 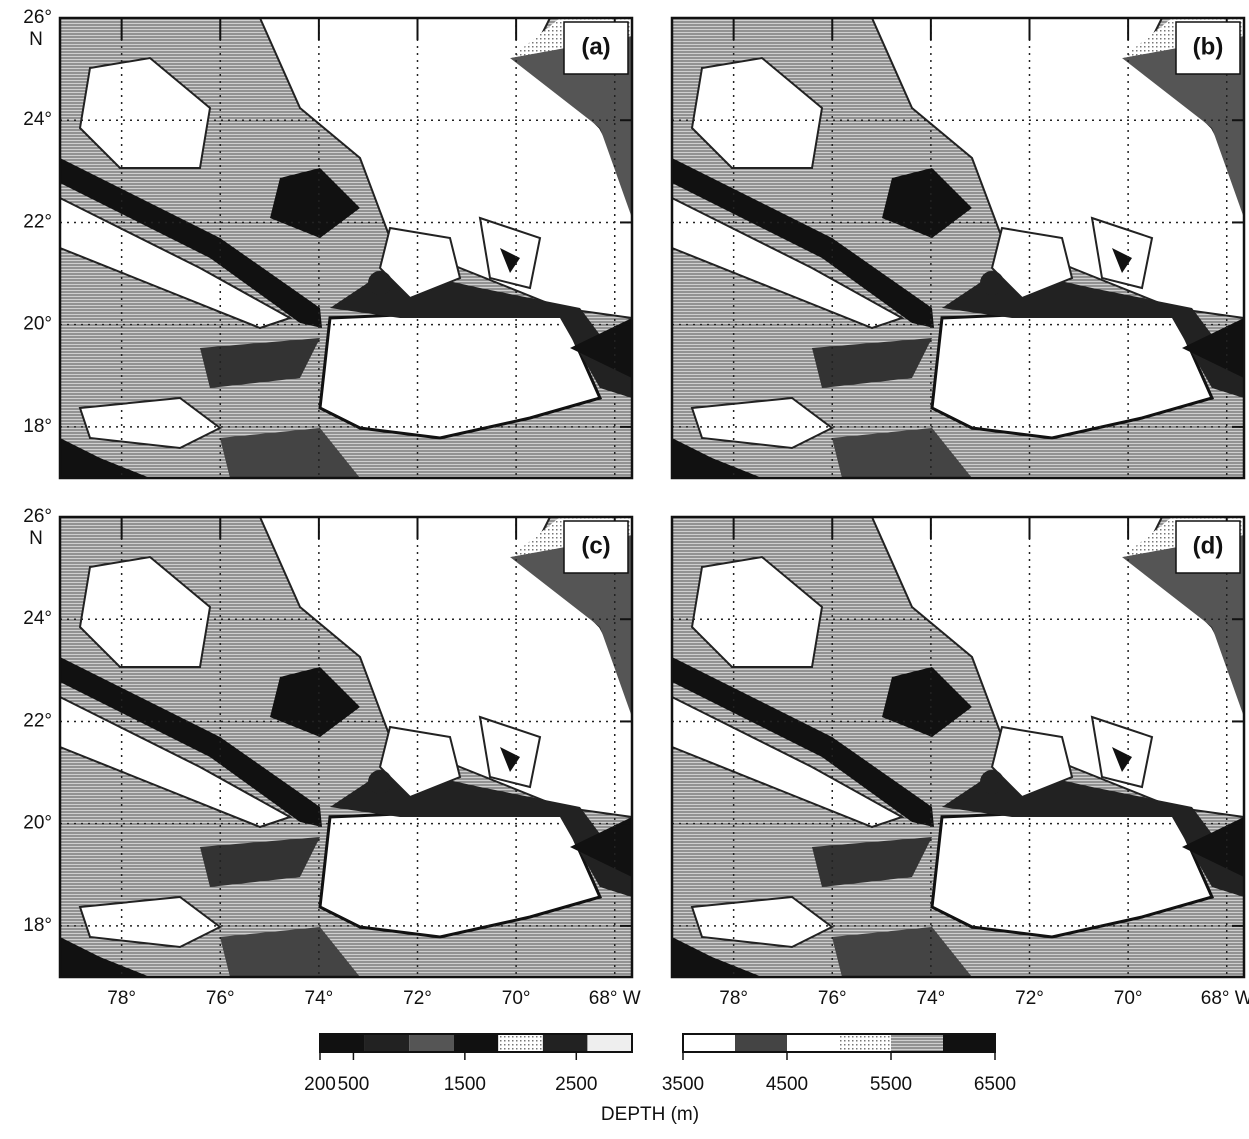 I want to click on colorbar-tick-label: 6500, so click(x=995, y=1084).